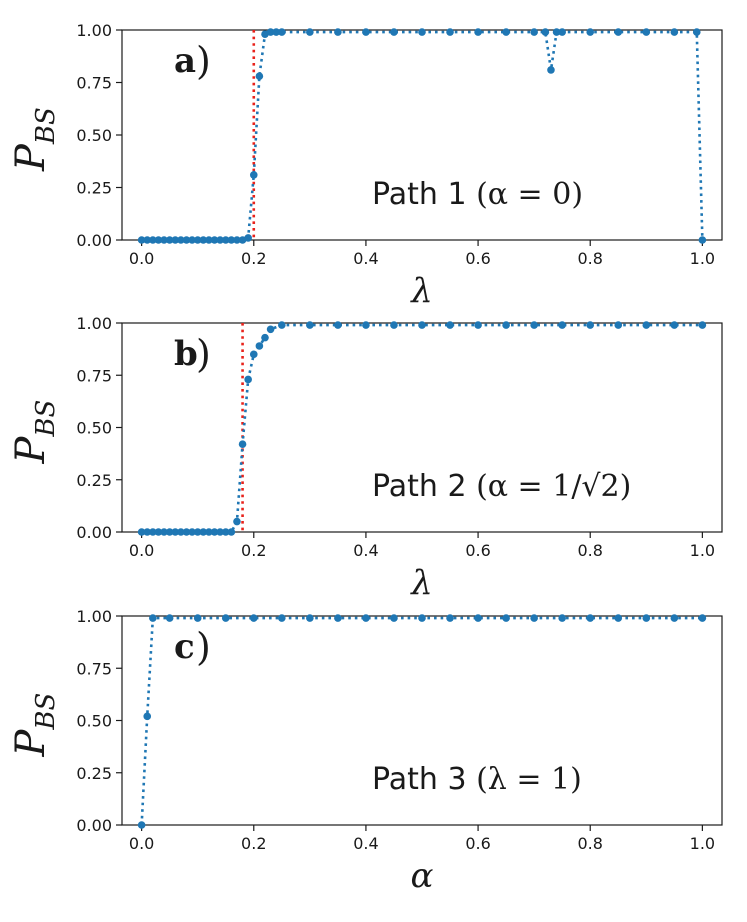  I want to click on y-tick-label: 0.00, so click(94, 532).